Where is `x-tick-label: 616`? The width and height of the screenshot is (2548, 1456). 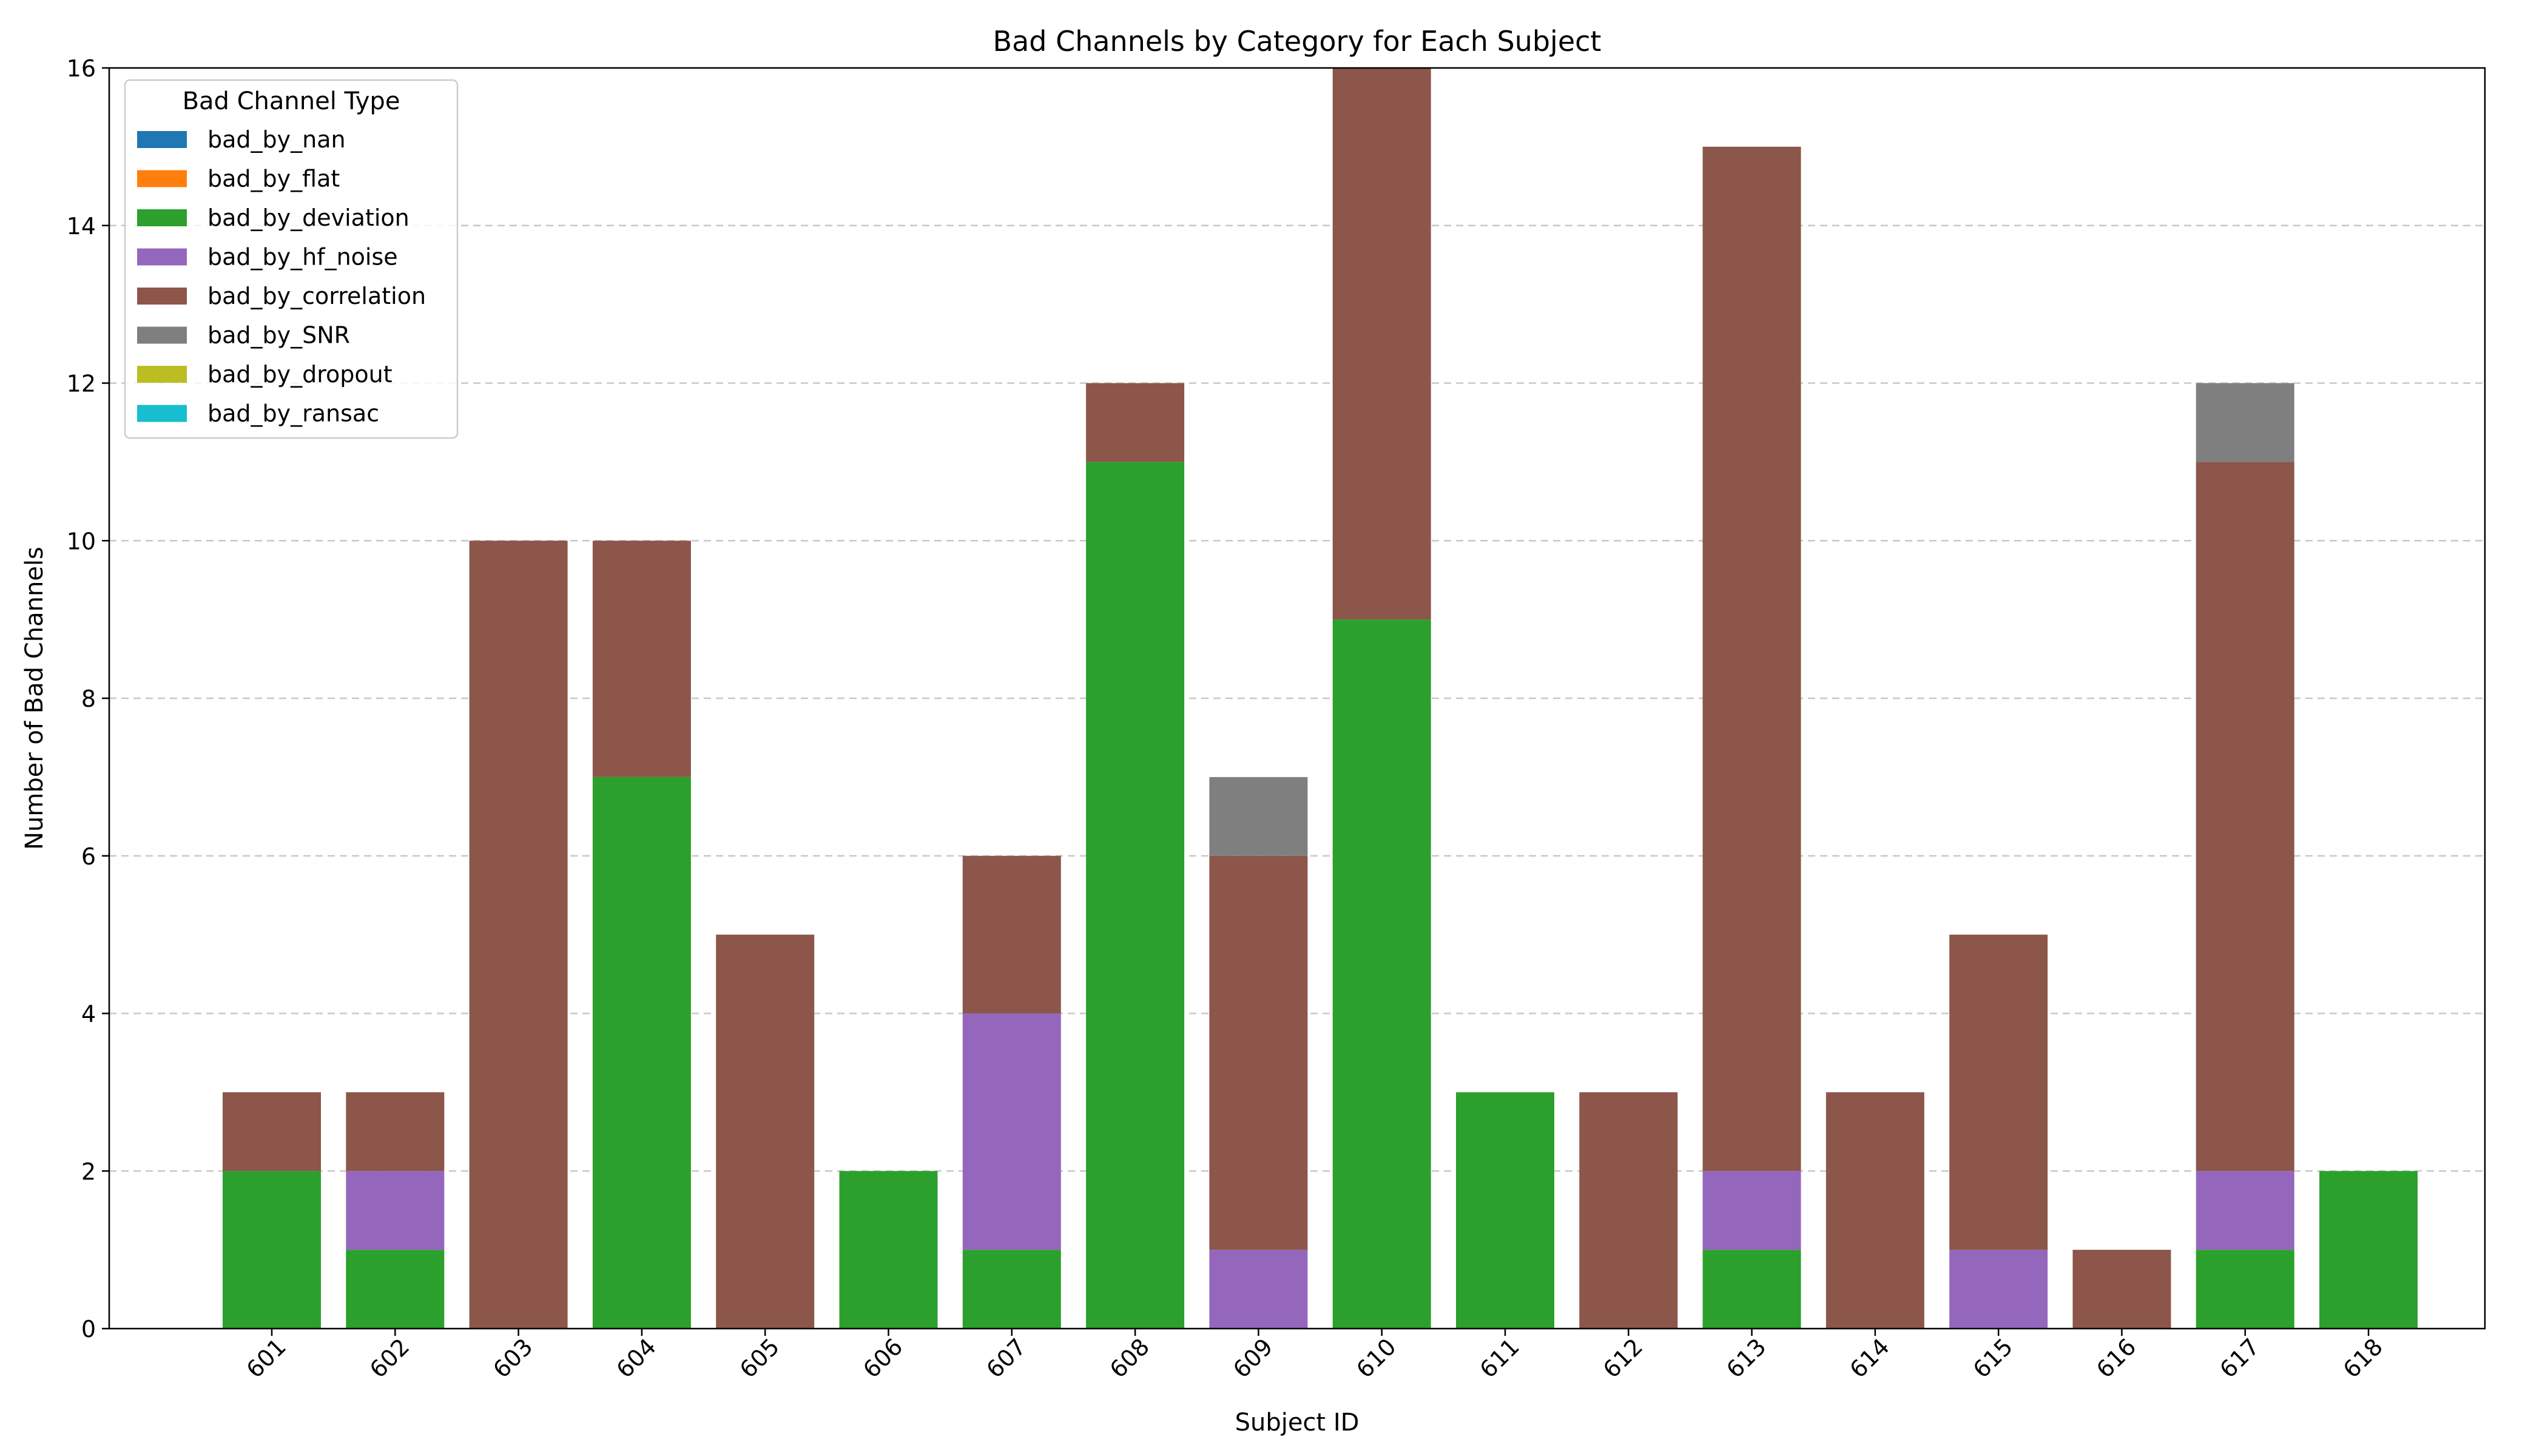 x-tick-label: 616 is located at coordinates (2116, 1358).